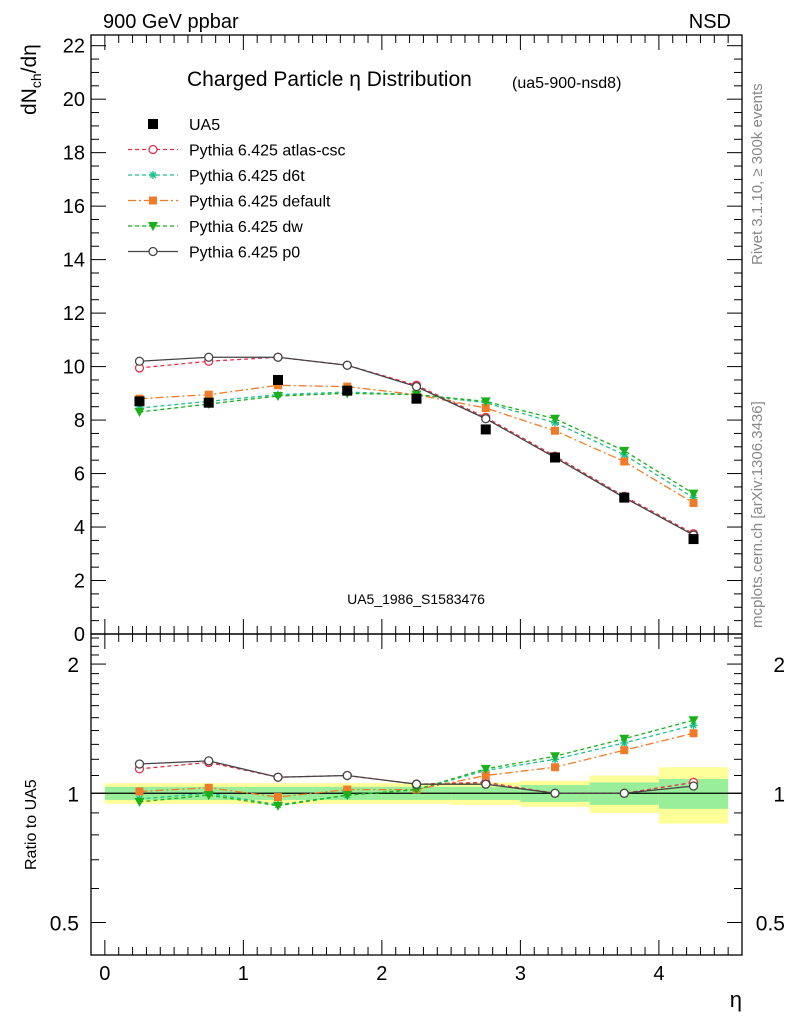  Describe the element at coordinates (31, 79) in the screenshot. I see `y-axis-label: dNch/dη` at that location.